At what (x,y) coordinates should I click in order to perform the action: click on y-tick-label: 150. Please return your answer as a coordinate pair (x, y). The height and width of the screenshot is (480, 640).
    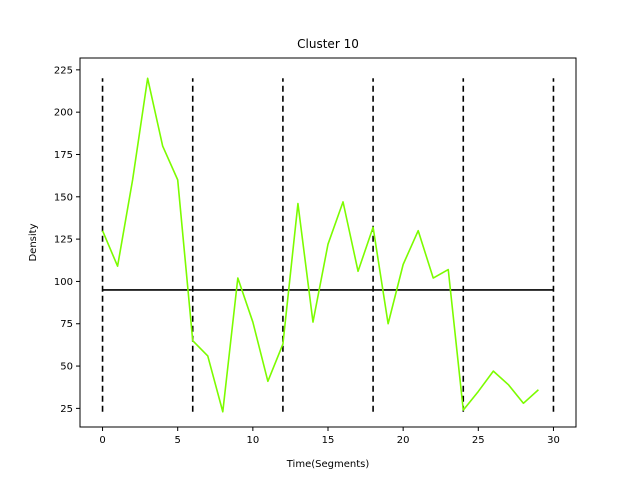
    Looking at the image, I should click on (63, 197).